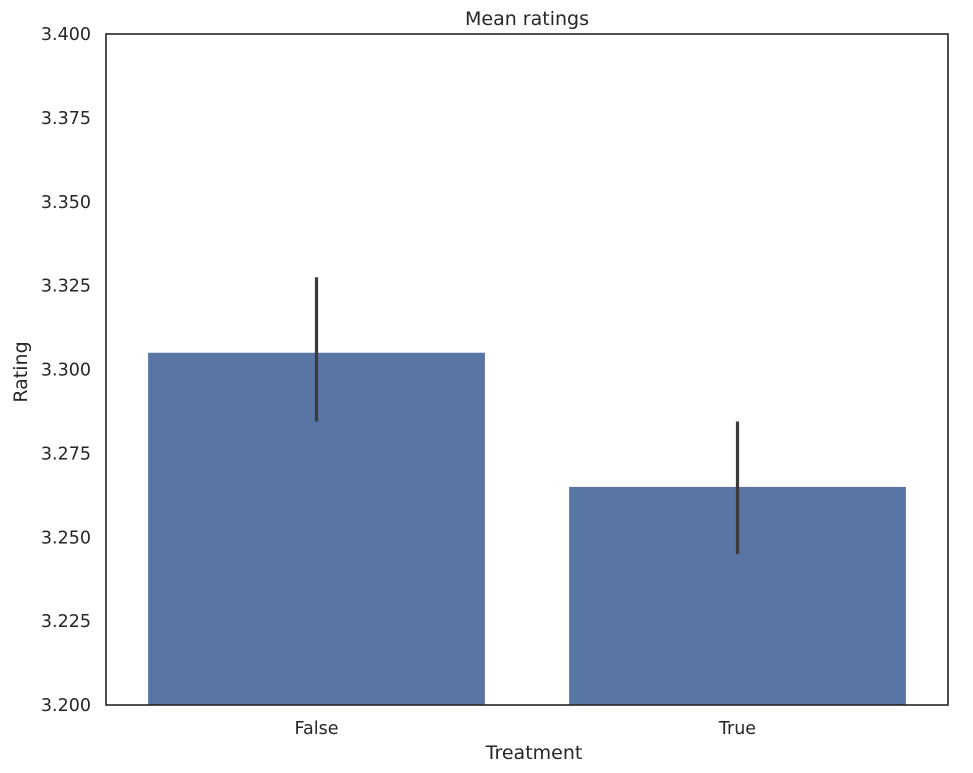 The height and width of the screenshot is (773, 973). What do you see at coordinates (737, 729) in the screenshot?
I see `x-tick-label: True` at bounding box center [737, 729].